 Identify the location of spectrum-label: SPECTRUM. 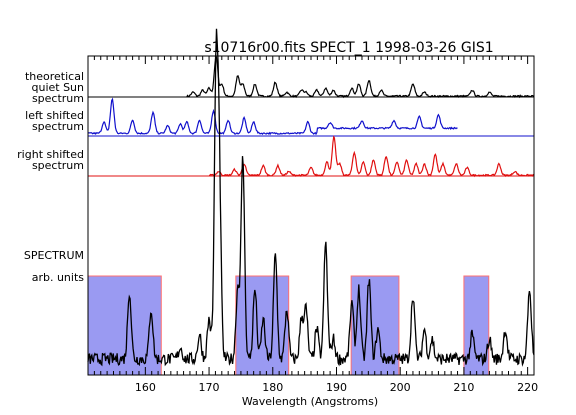
(54, 255).